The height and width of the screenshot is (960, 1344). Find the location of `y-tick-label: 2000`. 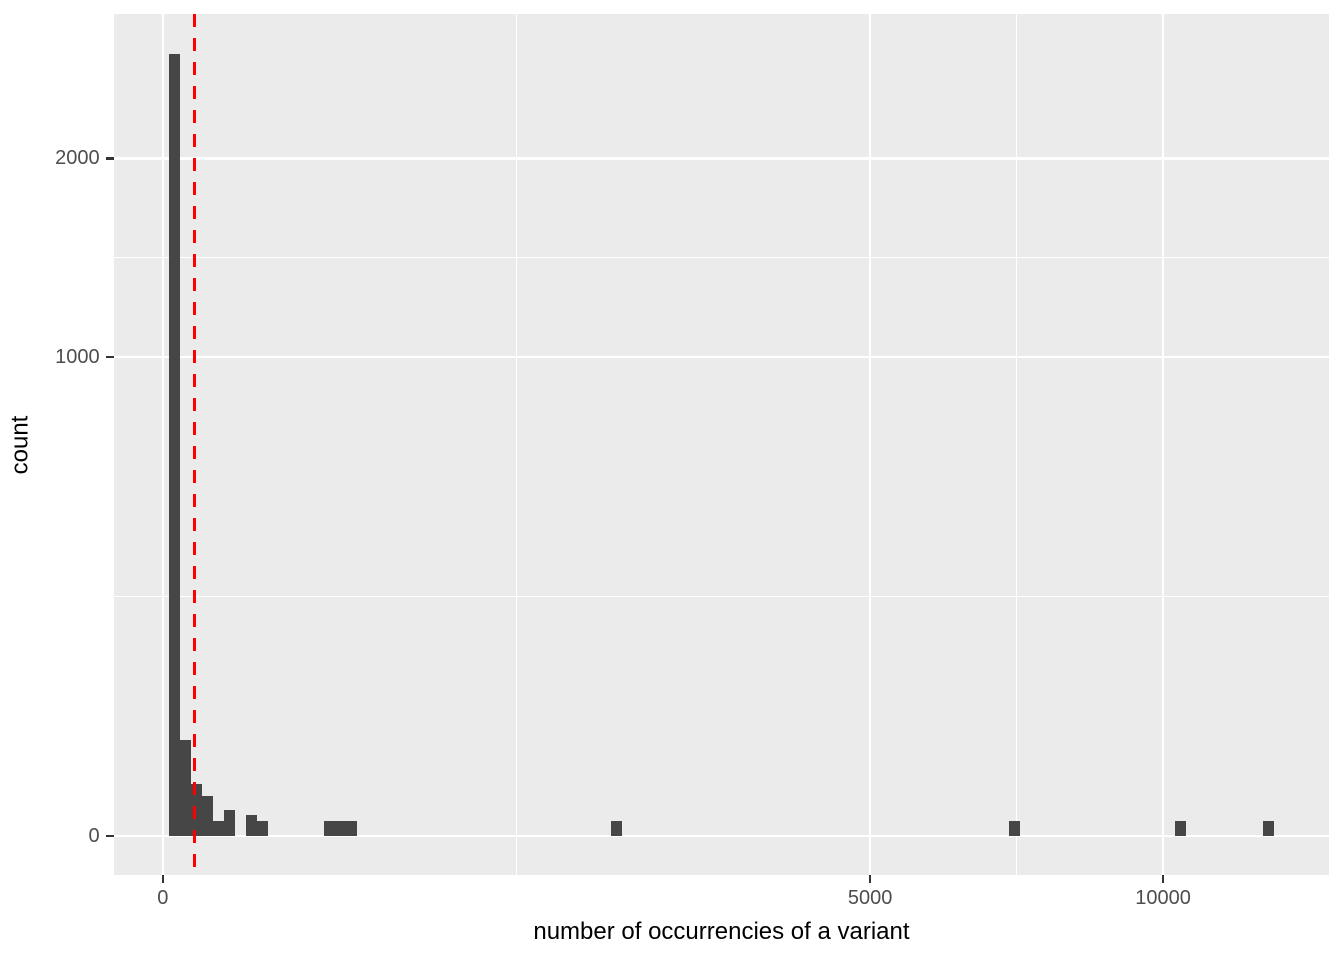

y-tick-label: 2000 is located at coordinates (77, 158).